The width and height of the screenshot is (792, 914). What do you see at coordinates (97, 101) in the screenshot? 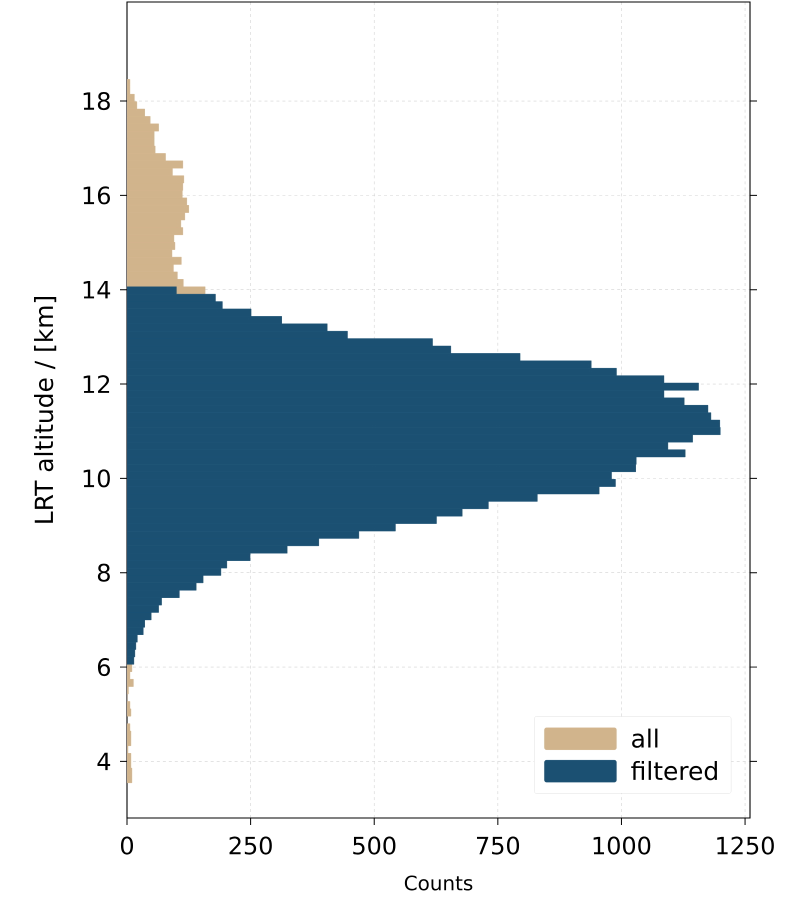
I see `y-tick-label: 18` at bounding box center [97, 101].